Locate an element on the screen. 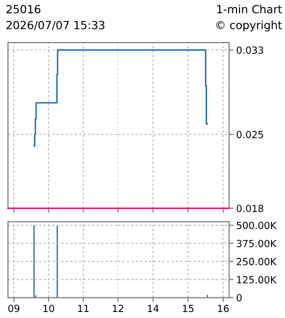 The width and height of the screenshot is (285, 318). x-tick-label: 15 is located at coordinates (188, 308).